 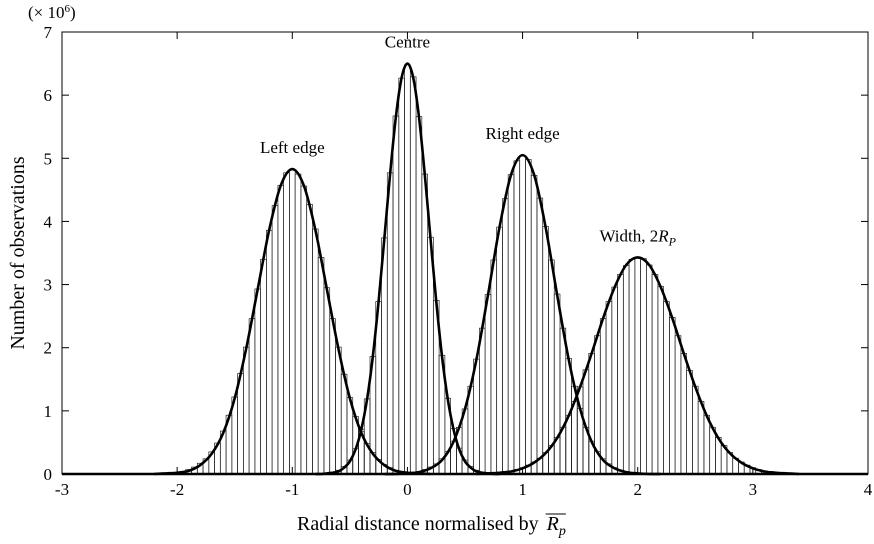 I want to click on curve-label-sub: P, so click(x=672, y=241).